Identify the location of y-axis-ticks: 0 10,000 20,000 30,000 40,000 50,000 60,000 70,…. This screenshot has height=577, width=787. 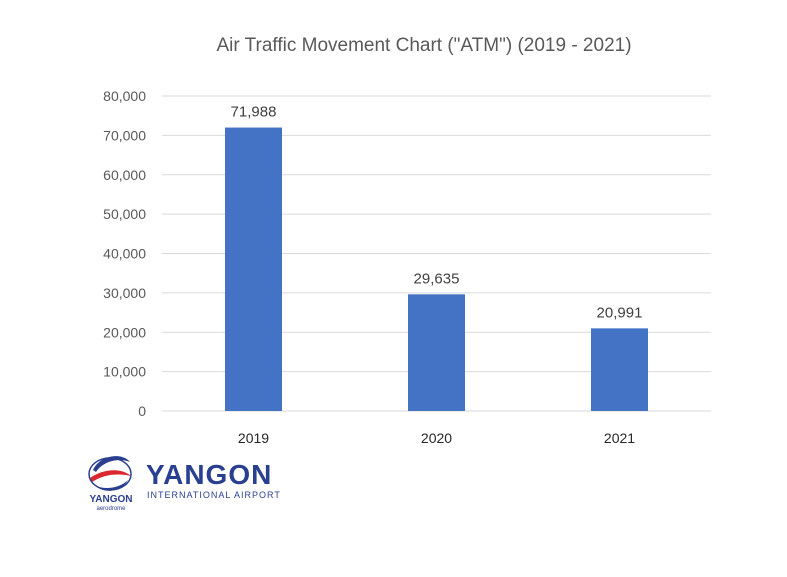
(124, 253).